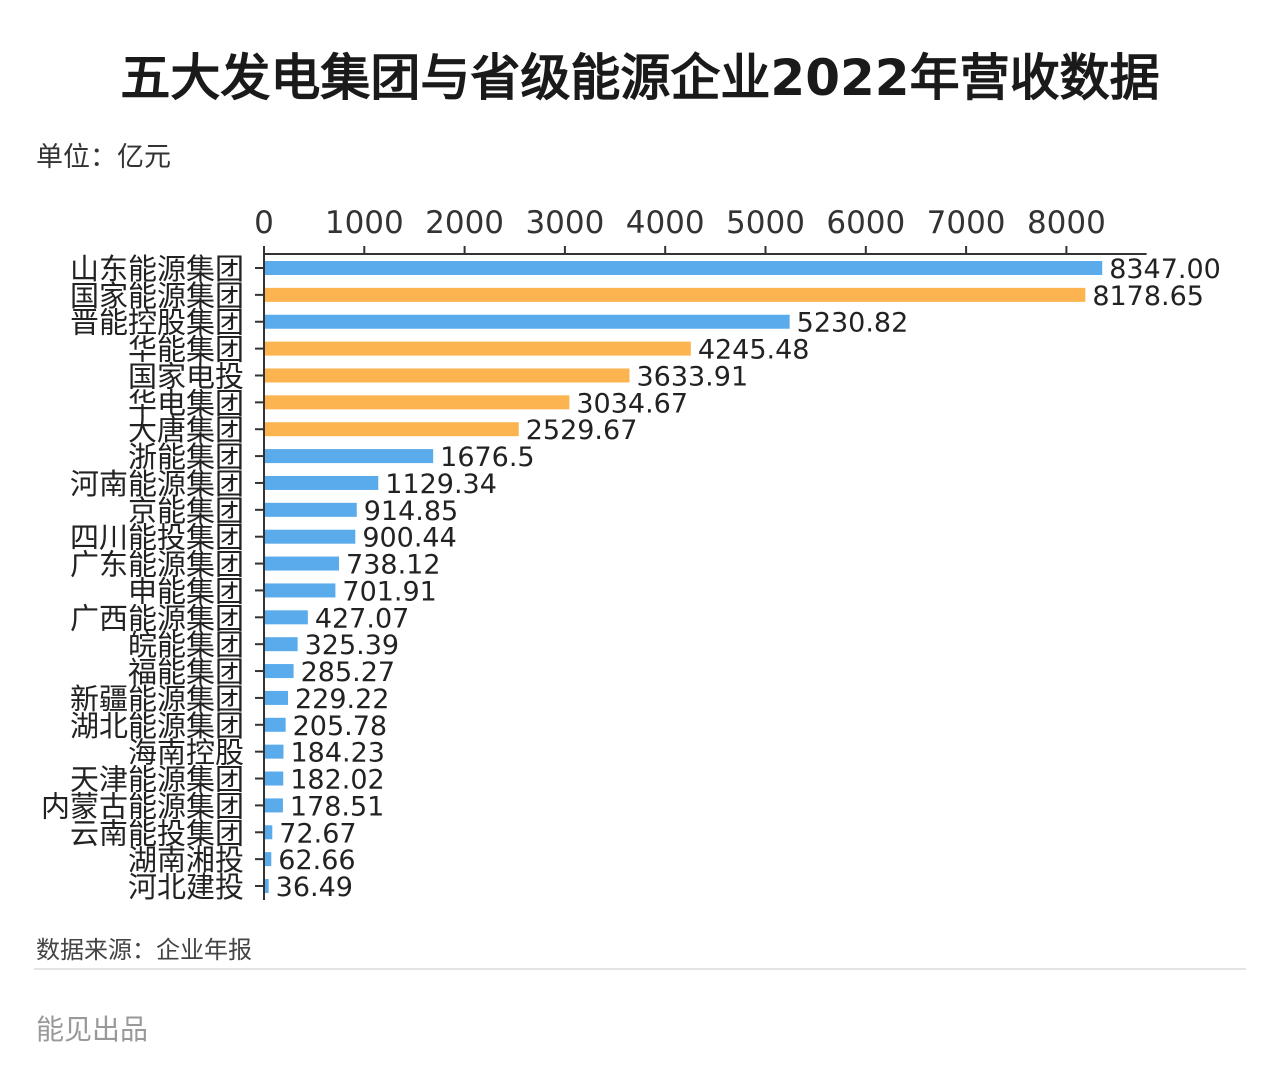 The height and width of the screenshot is (1088, 1280). What do you see at coordinates (464, 223) in the screenshot?
I see `x-tick-label: 2000` at bounding box center [464, 223].